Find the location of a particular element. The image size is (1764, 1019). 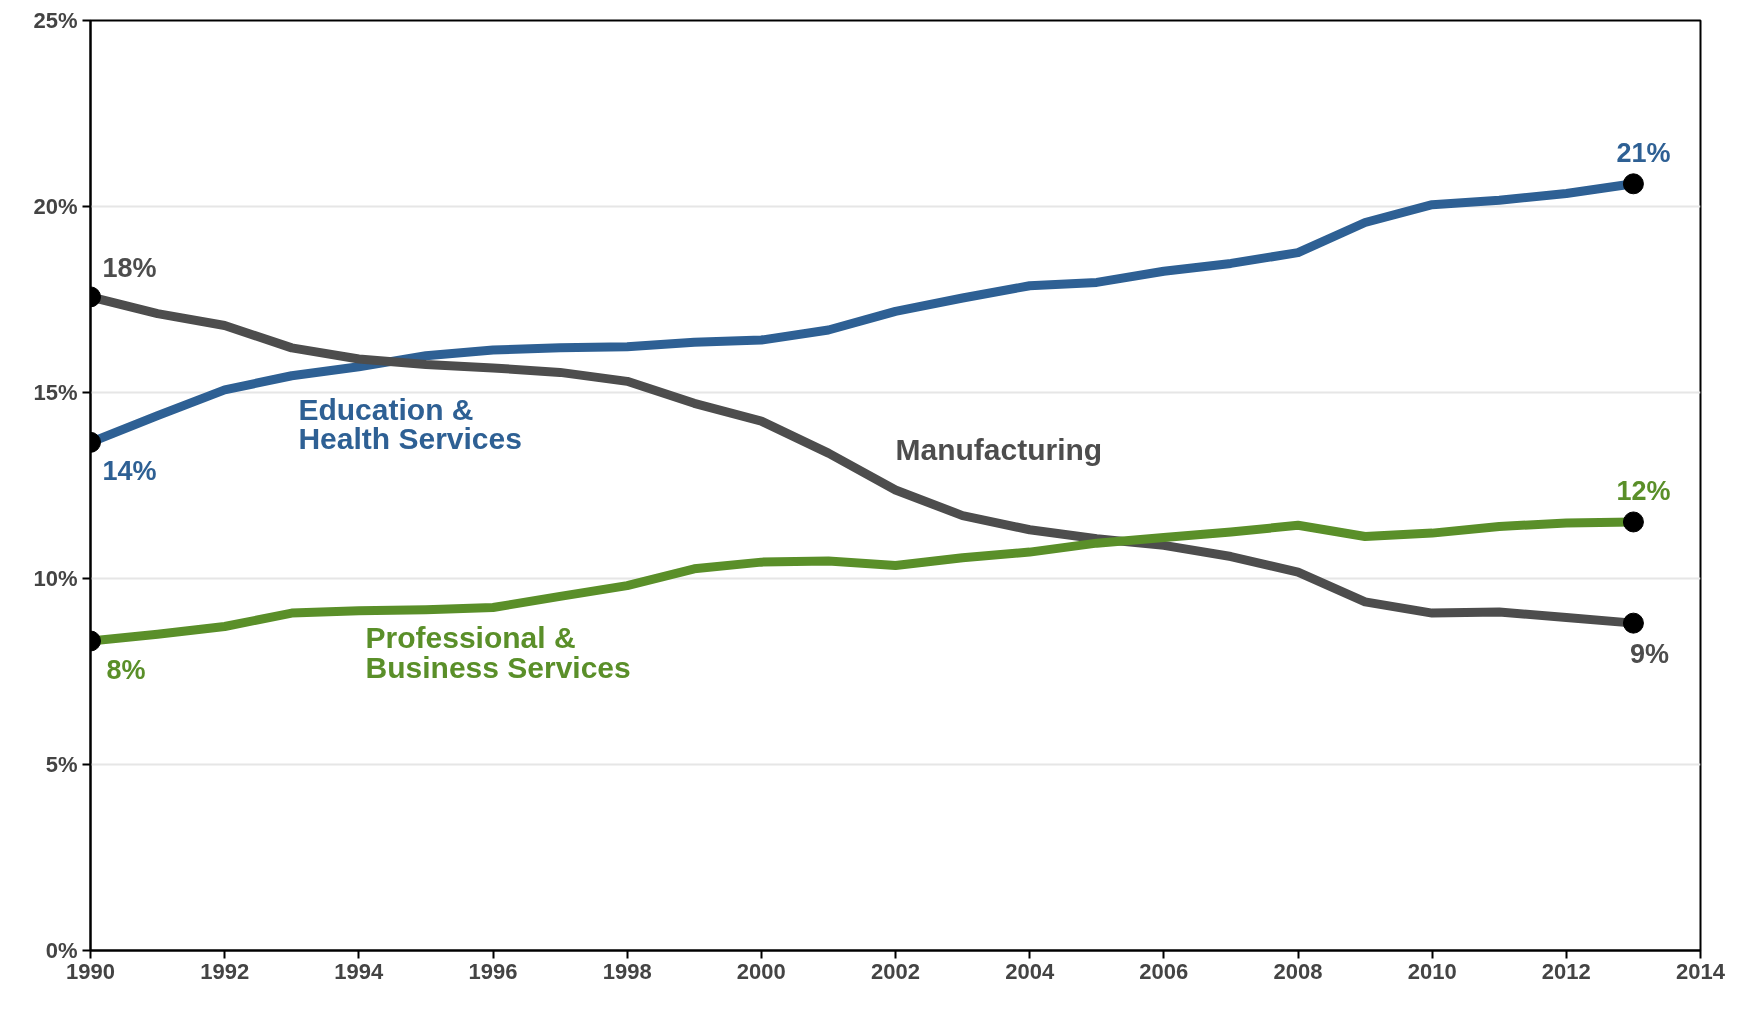

x-tick-label: 2010 is located at coordinates (1432, 971).